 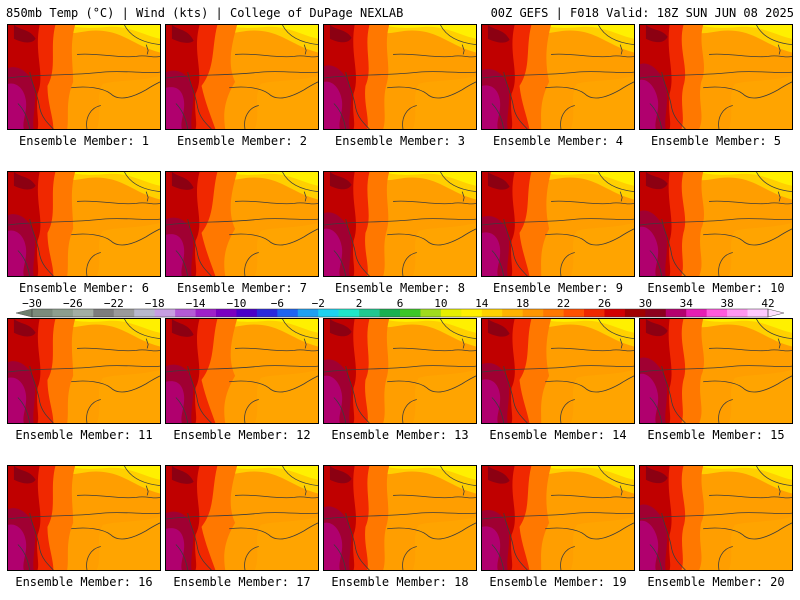 What do you see at coordinates (400, 288) in the screenshot?
I see `ensemble-member-label: Ensemble Member: 8` at bounding box center [400, 288].